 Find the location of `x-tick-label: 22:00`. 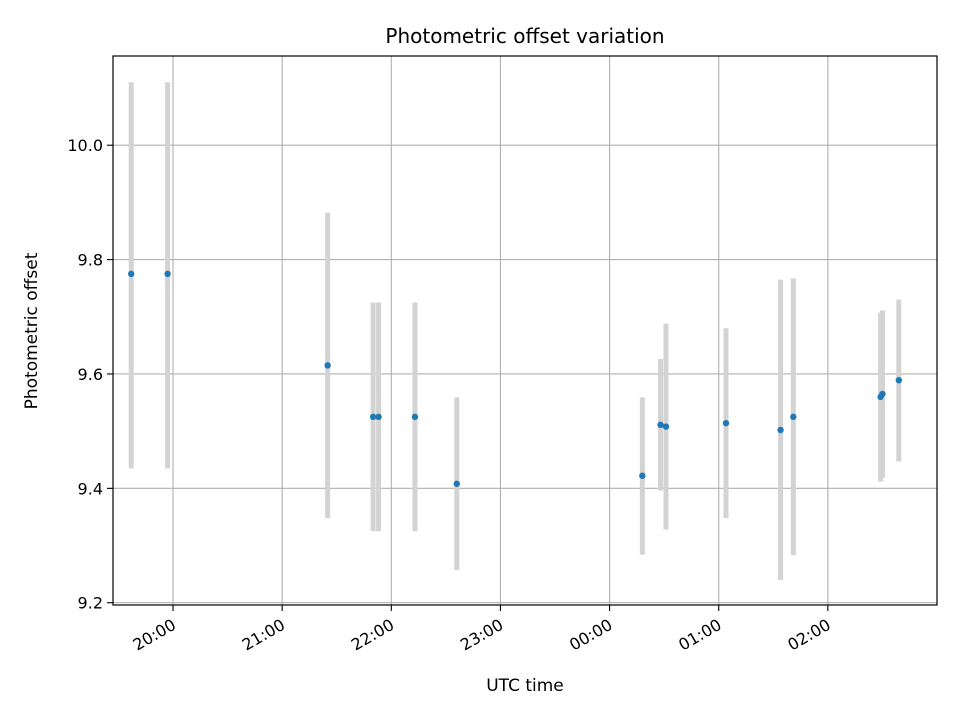

x-tick-label: 22:00 is located at coordinates (372, 635).